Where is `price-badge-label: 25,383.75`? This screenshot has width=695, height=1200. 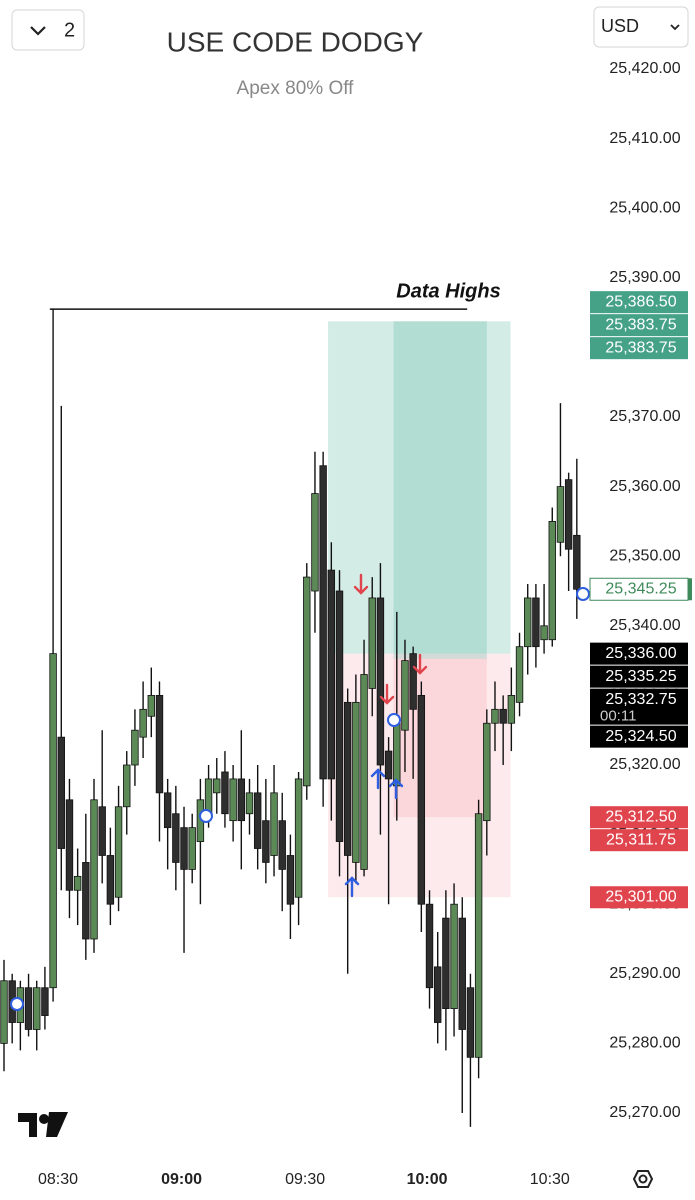
price-badge-label: 25,383.75 is located at coordinates (640, 324).